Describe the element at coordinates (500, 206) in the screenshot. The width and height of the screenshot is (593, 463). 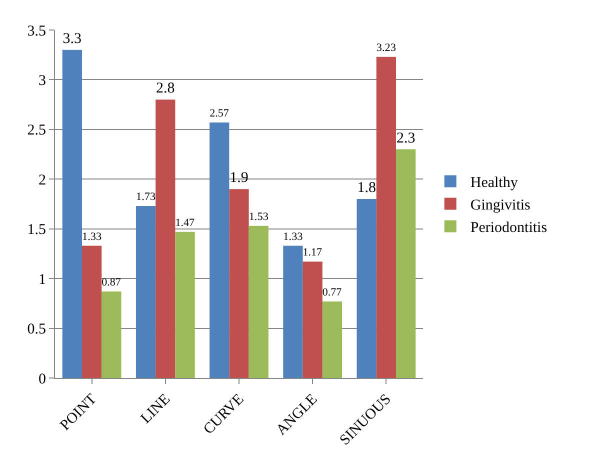
I see `legend-label: Gingivitis` at that location.